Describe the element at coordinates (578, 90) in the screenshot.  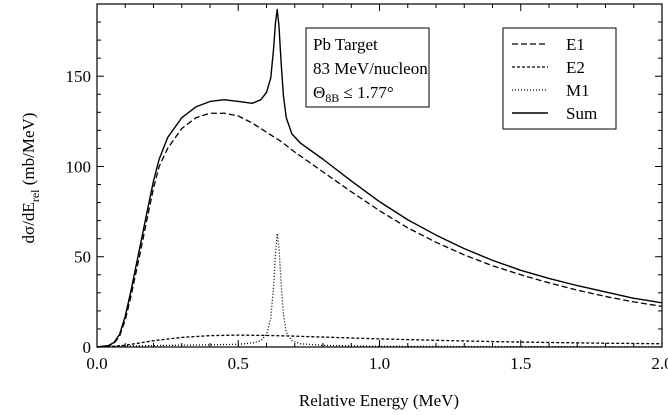
I see `legend-label-m1: M1` at that location.